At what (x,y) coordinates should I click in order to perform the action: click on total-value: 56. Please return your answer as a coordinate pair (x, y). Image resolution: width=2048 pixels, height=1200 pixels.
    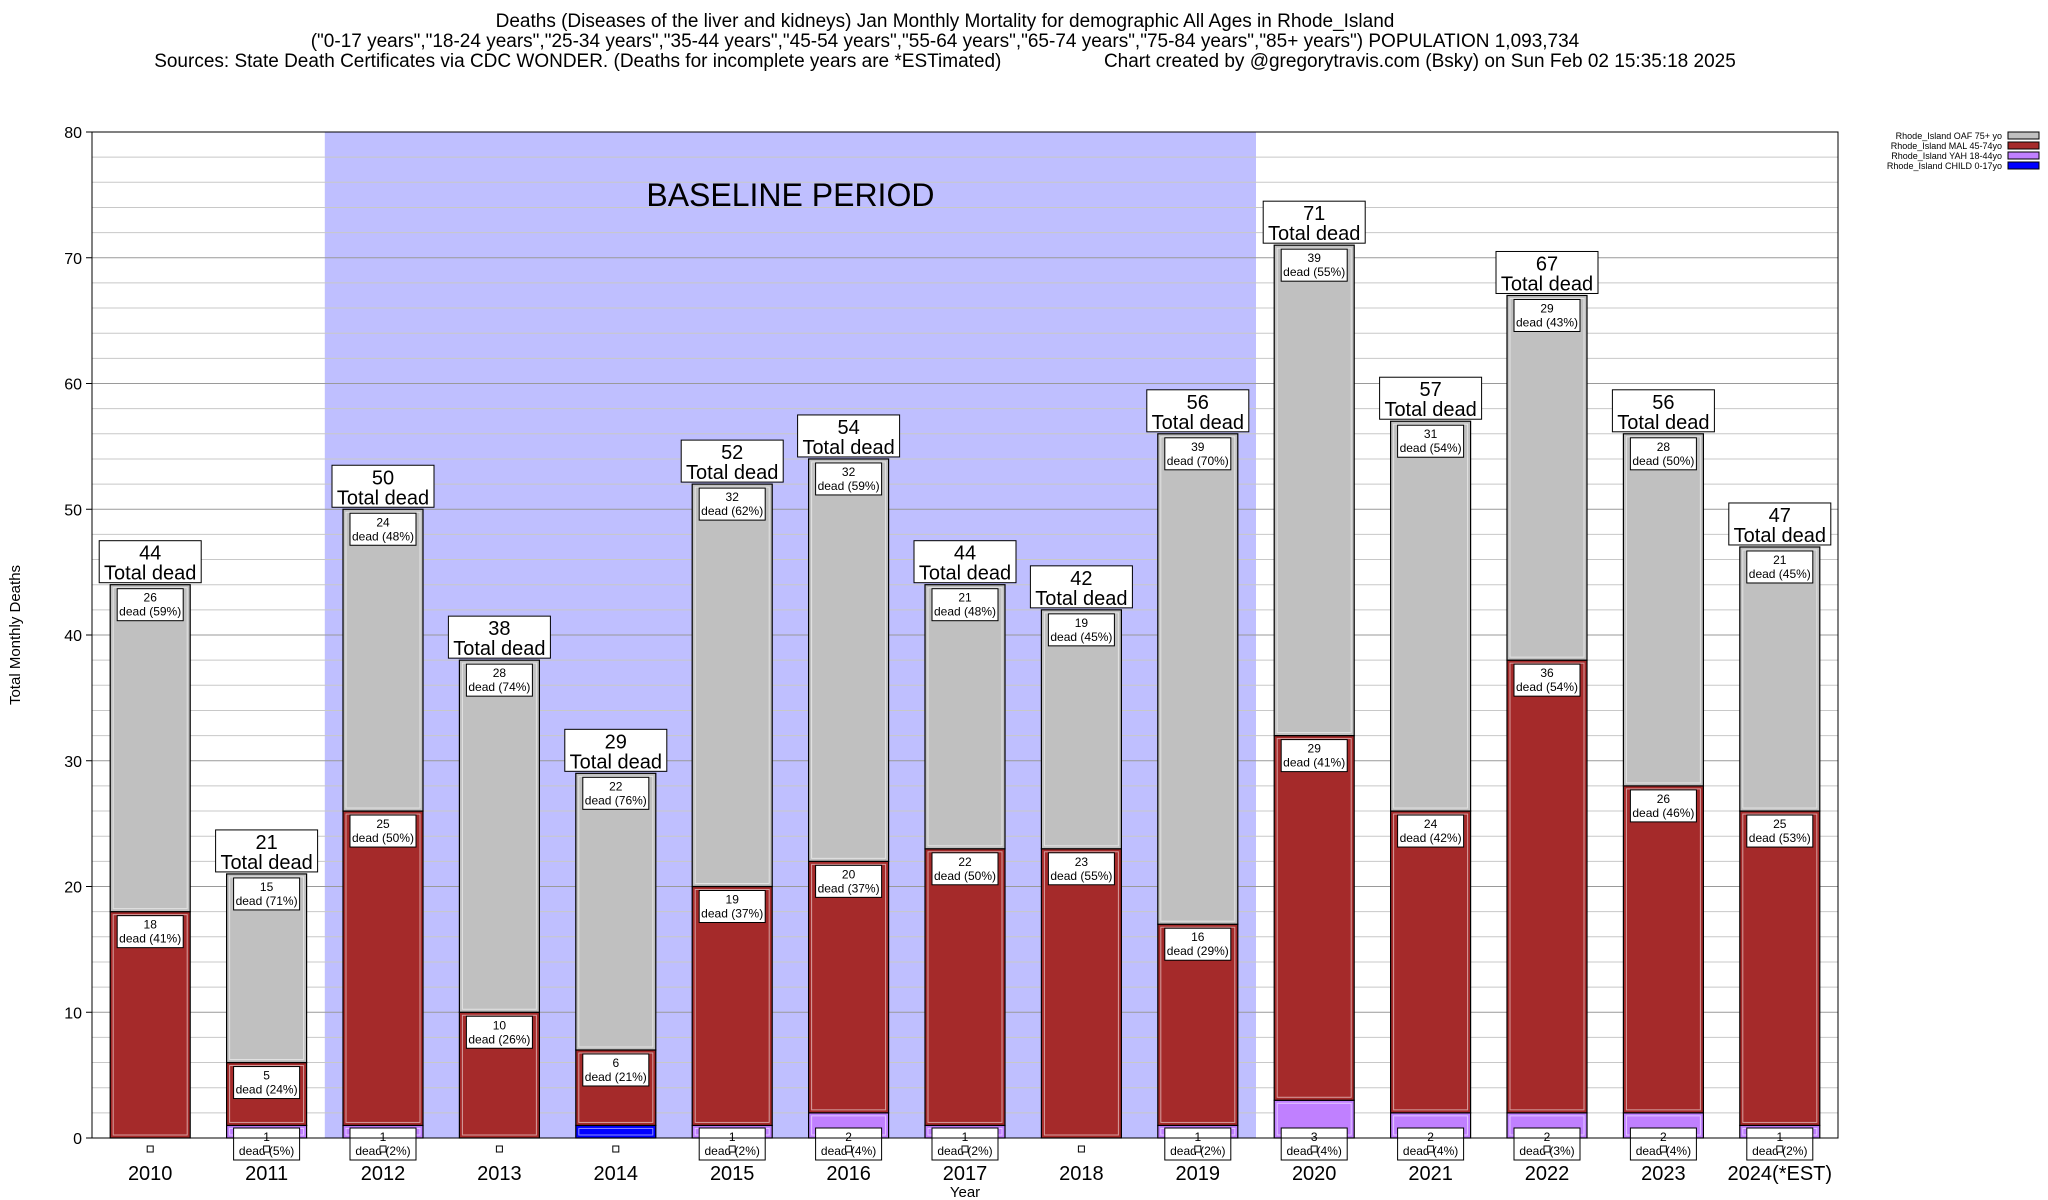
    Looking at the image, I should click on (1198, 403).